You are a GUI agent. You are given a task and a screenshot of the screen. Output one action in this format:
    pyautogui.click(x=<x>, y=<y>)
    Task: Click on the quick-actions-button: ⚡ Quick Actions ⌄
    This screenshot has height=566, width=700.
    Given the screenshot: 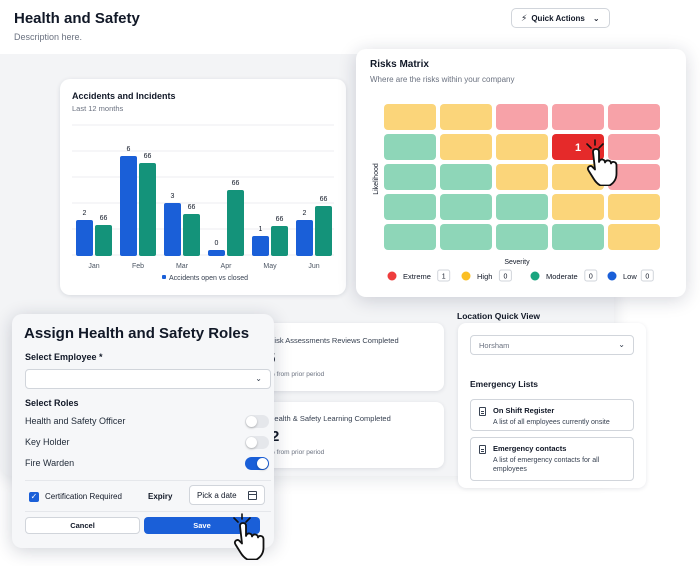 What is the action you would take?
    pyautogui.click(x=560, y=18)
    